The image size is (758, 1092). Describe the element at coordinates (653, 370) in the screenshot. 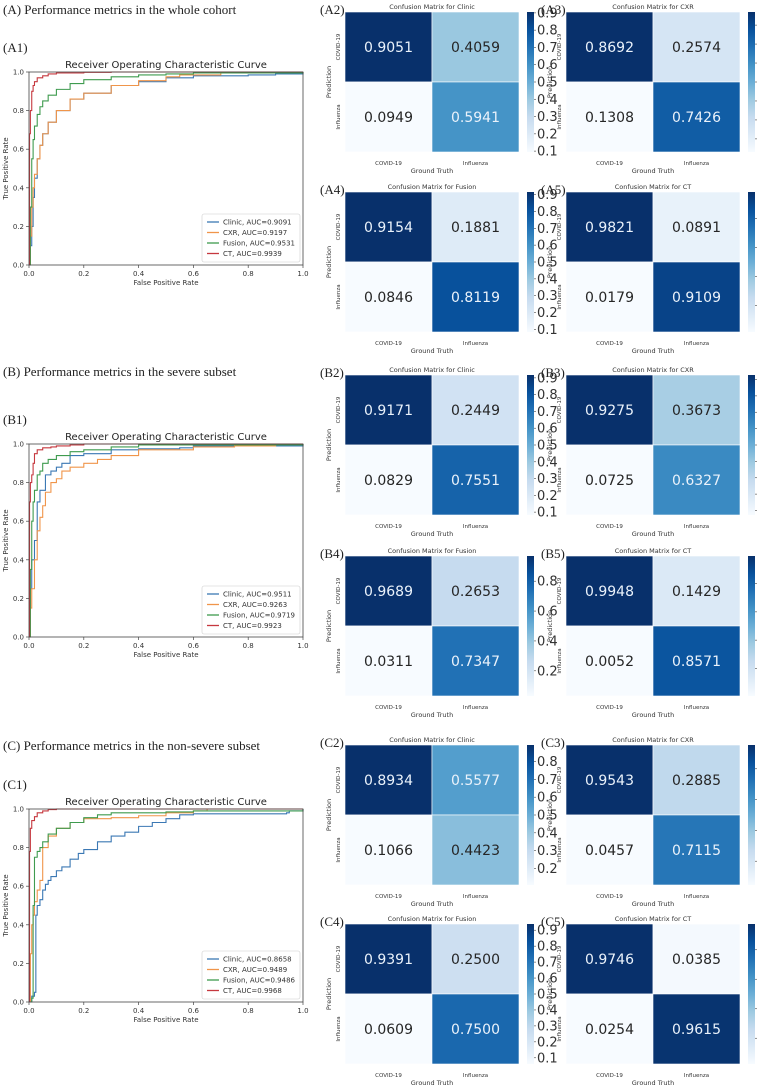

I see `chart-title: Confusion Matrix for CXR` at that location.